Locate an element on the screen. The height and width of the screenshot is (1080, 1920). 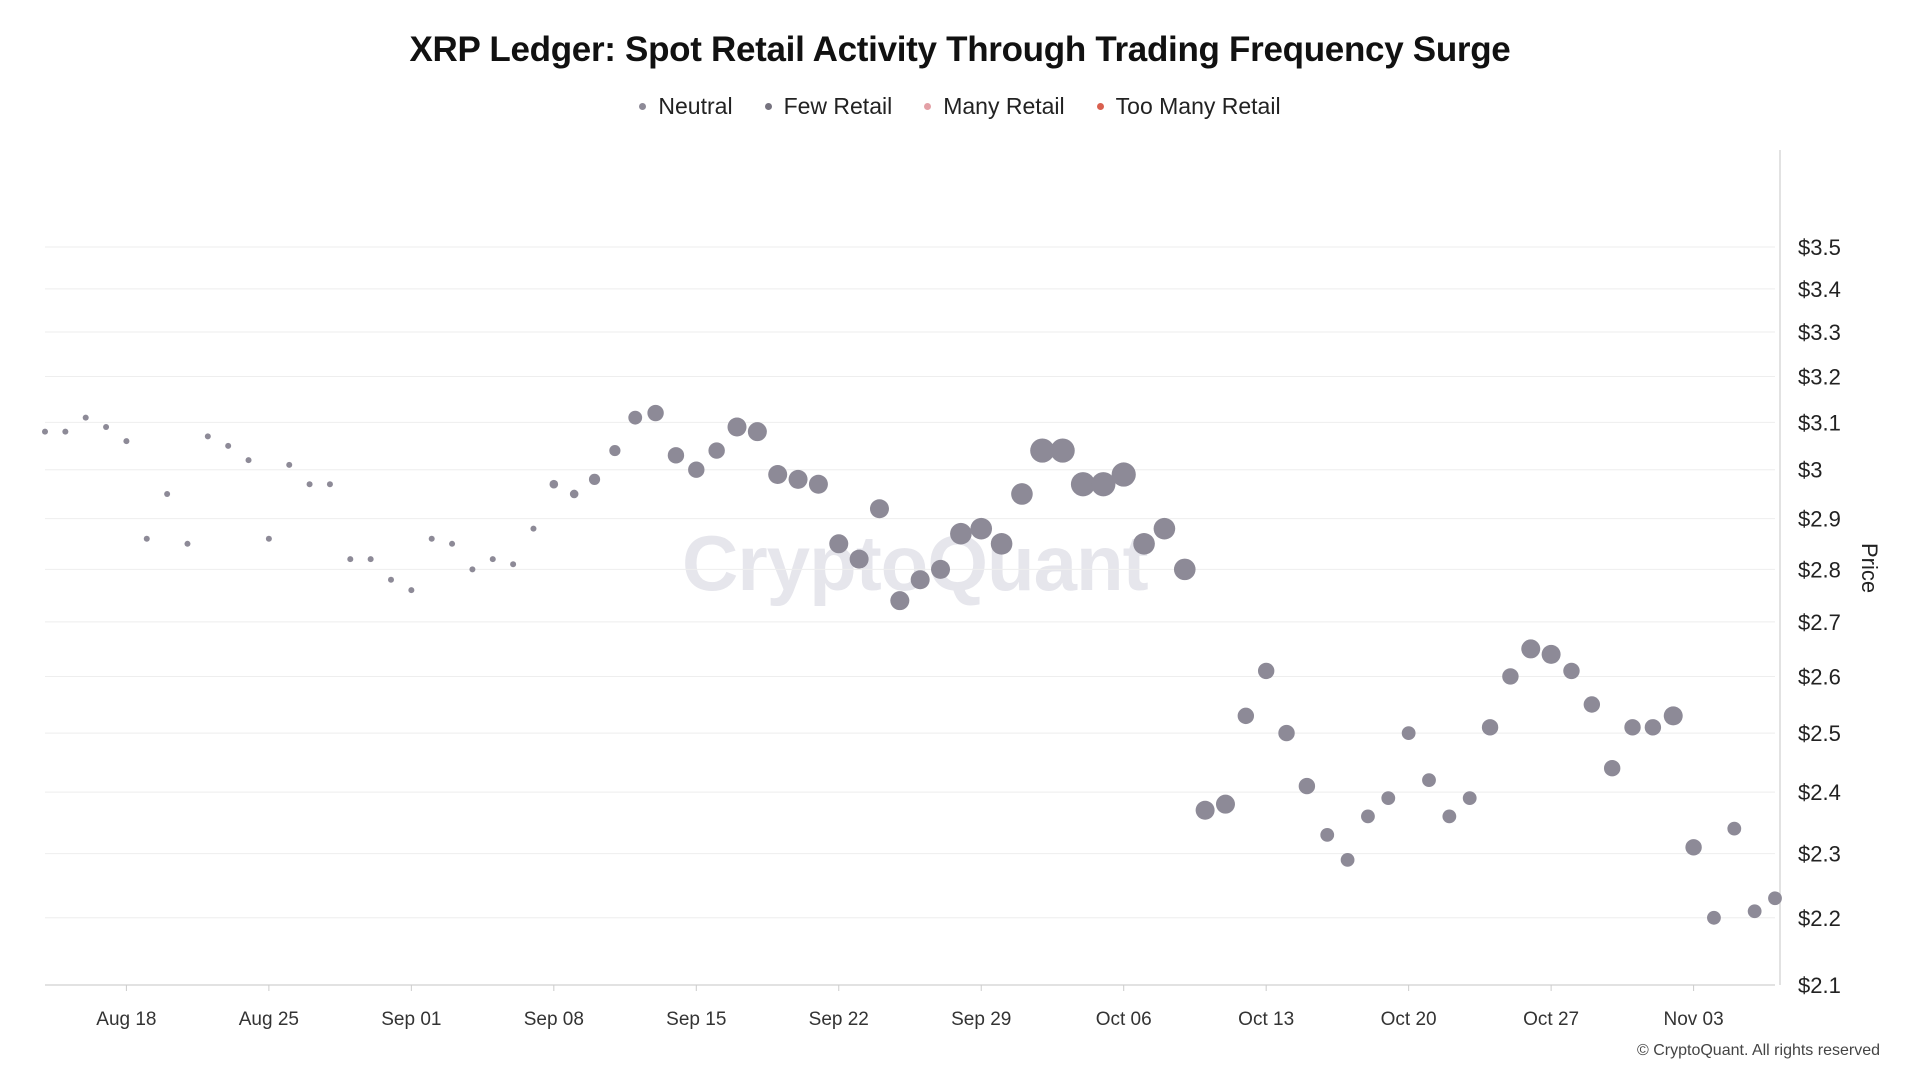
y-axis-title: Price is located at coordinates (1869, 568).